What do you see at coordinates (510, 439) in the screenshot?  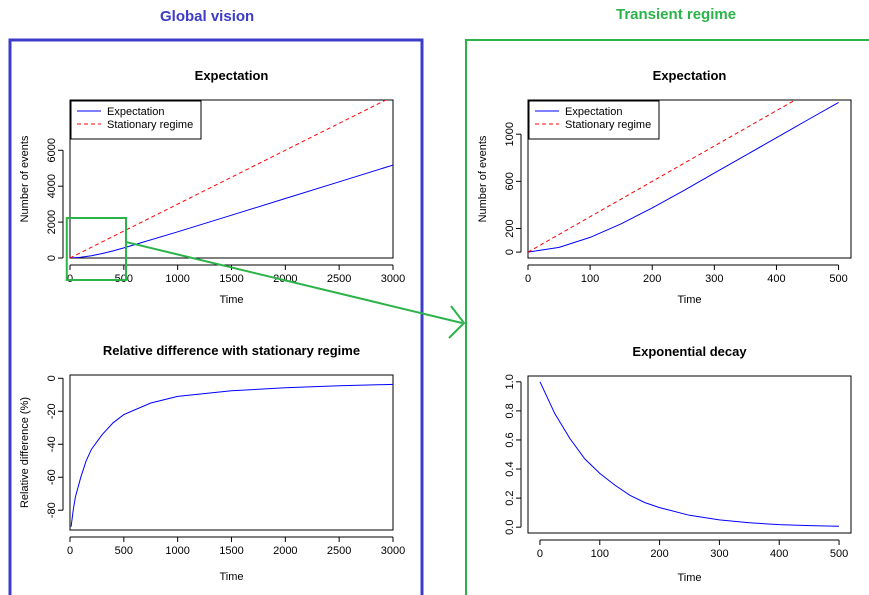 I see `y-tick-label: 0.6` at bounding box center [510, 439].